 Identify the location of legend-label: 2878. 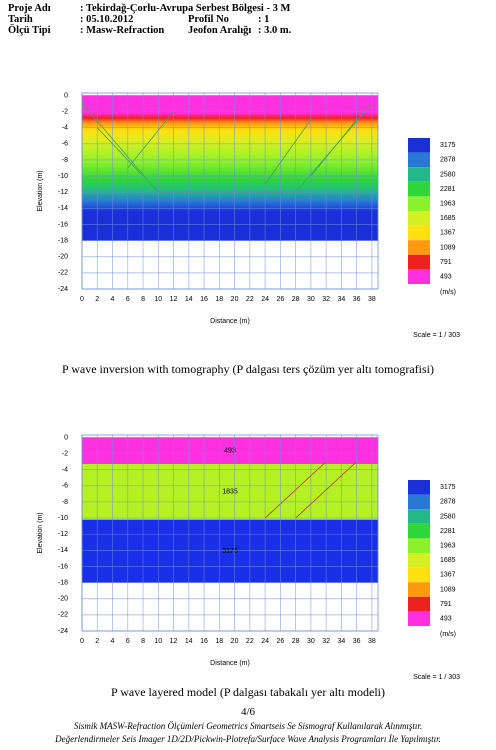
(448, 160).